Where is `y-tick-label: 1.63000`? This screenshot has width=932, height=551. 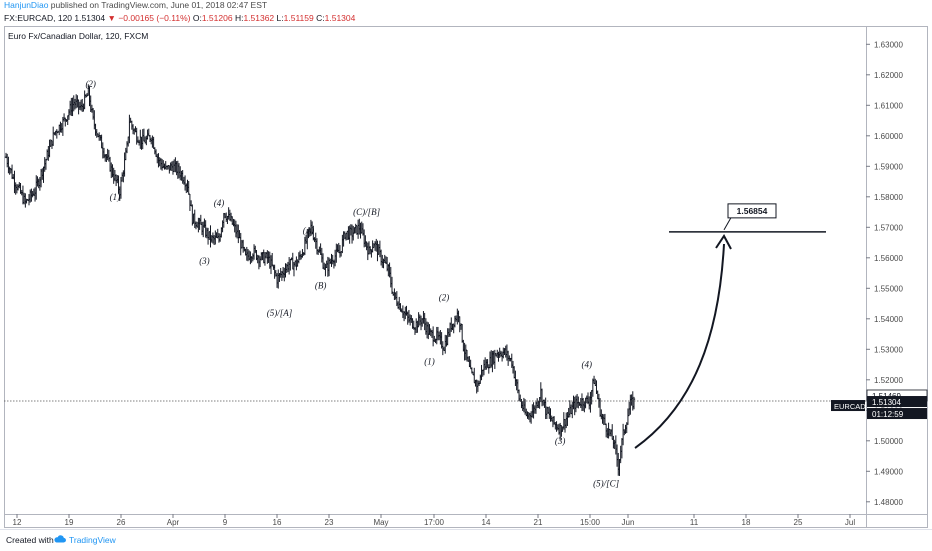 y-tick-label: 1.63000 is located at coordinates (888, 44).